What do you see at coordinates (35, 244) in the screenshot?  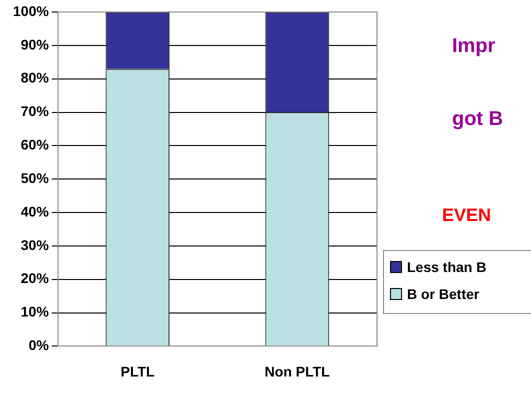 I see `y-tick-label: 30%` at bounding box center [35, 244].